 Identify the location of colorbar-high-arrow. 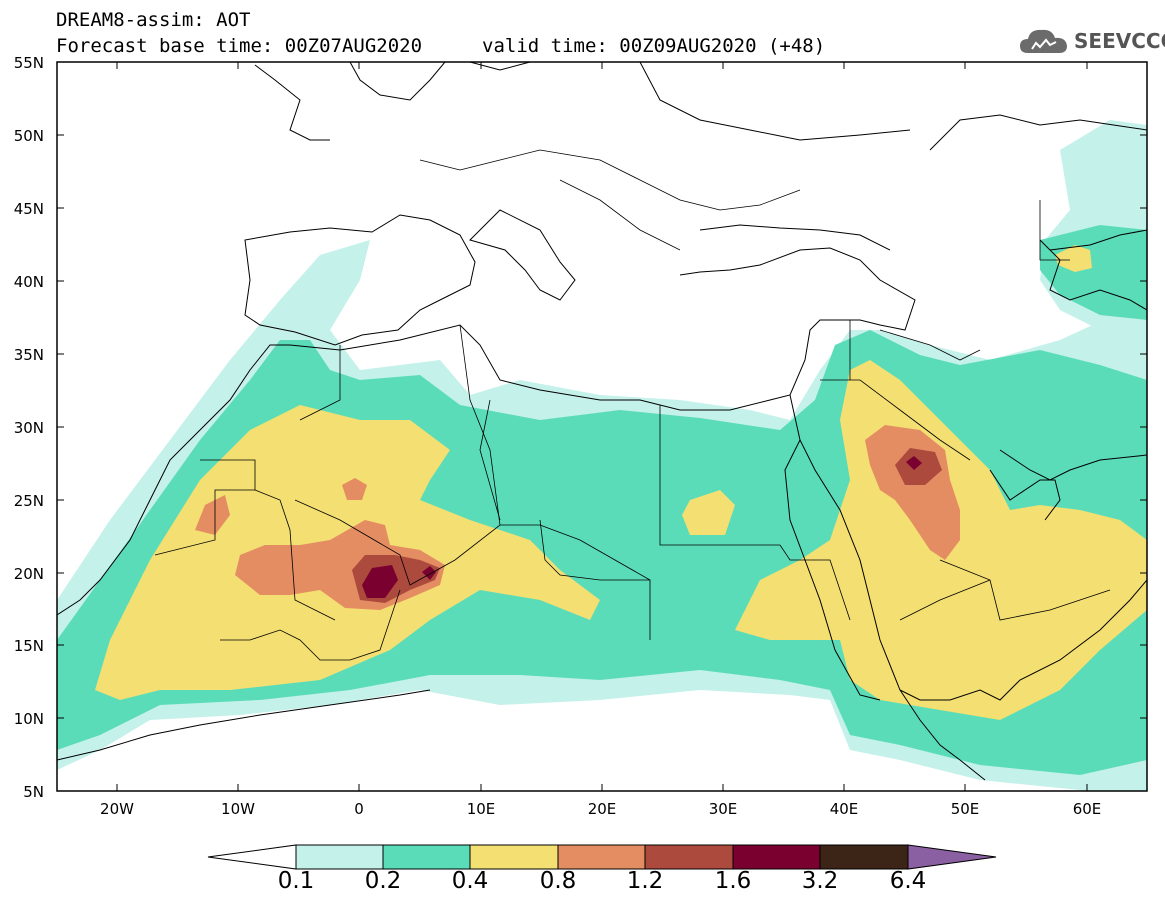
(952, 857).